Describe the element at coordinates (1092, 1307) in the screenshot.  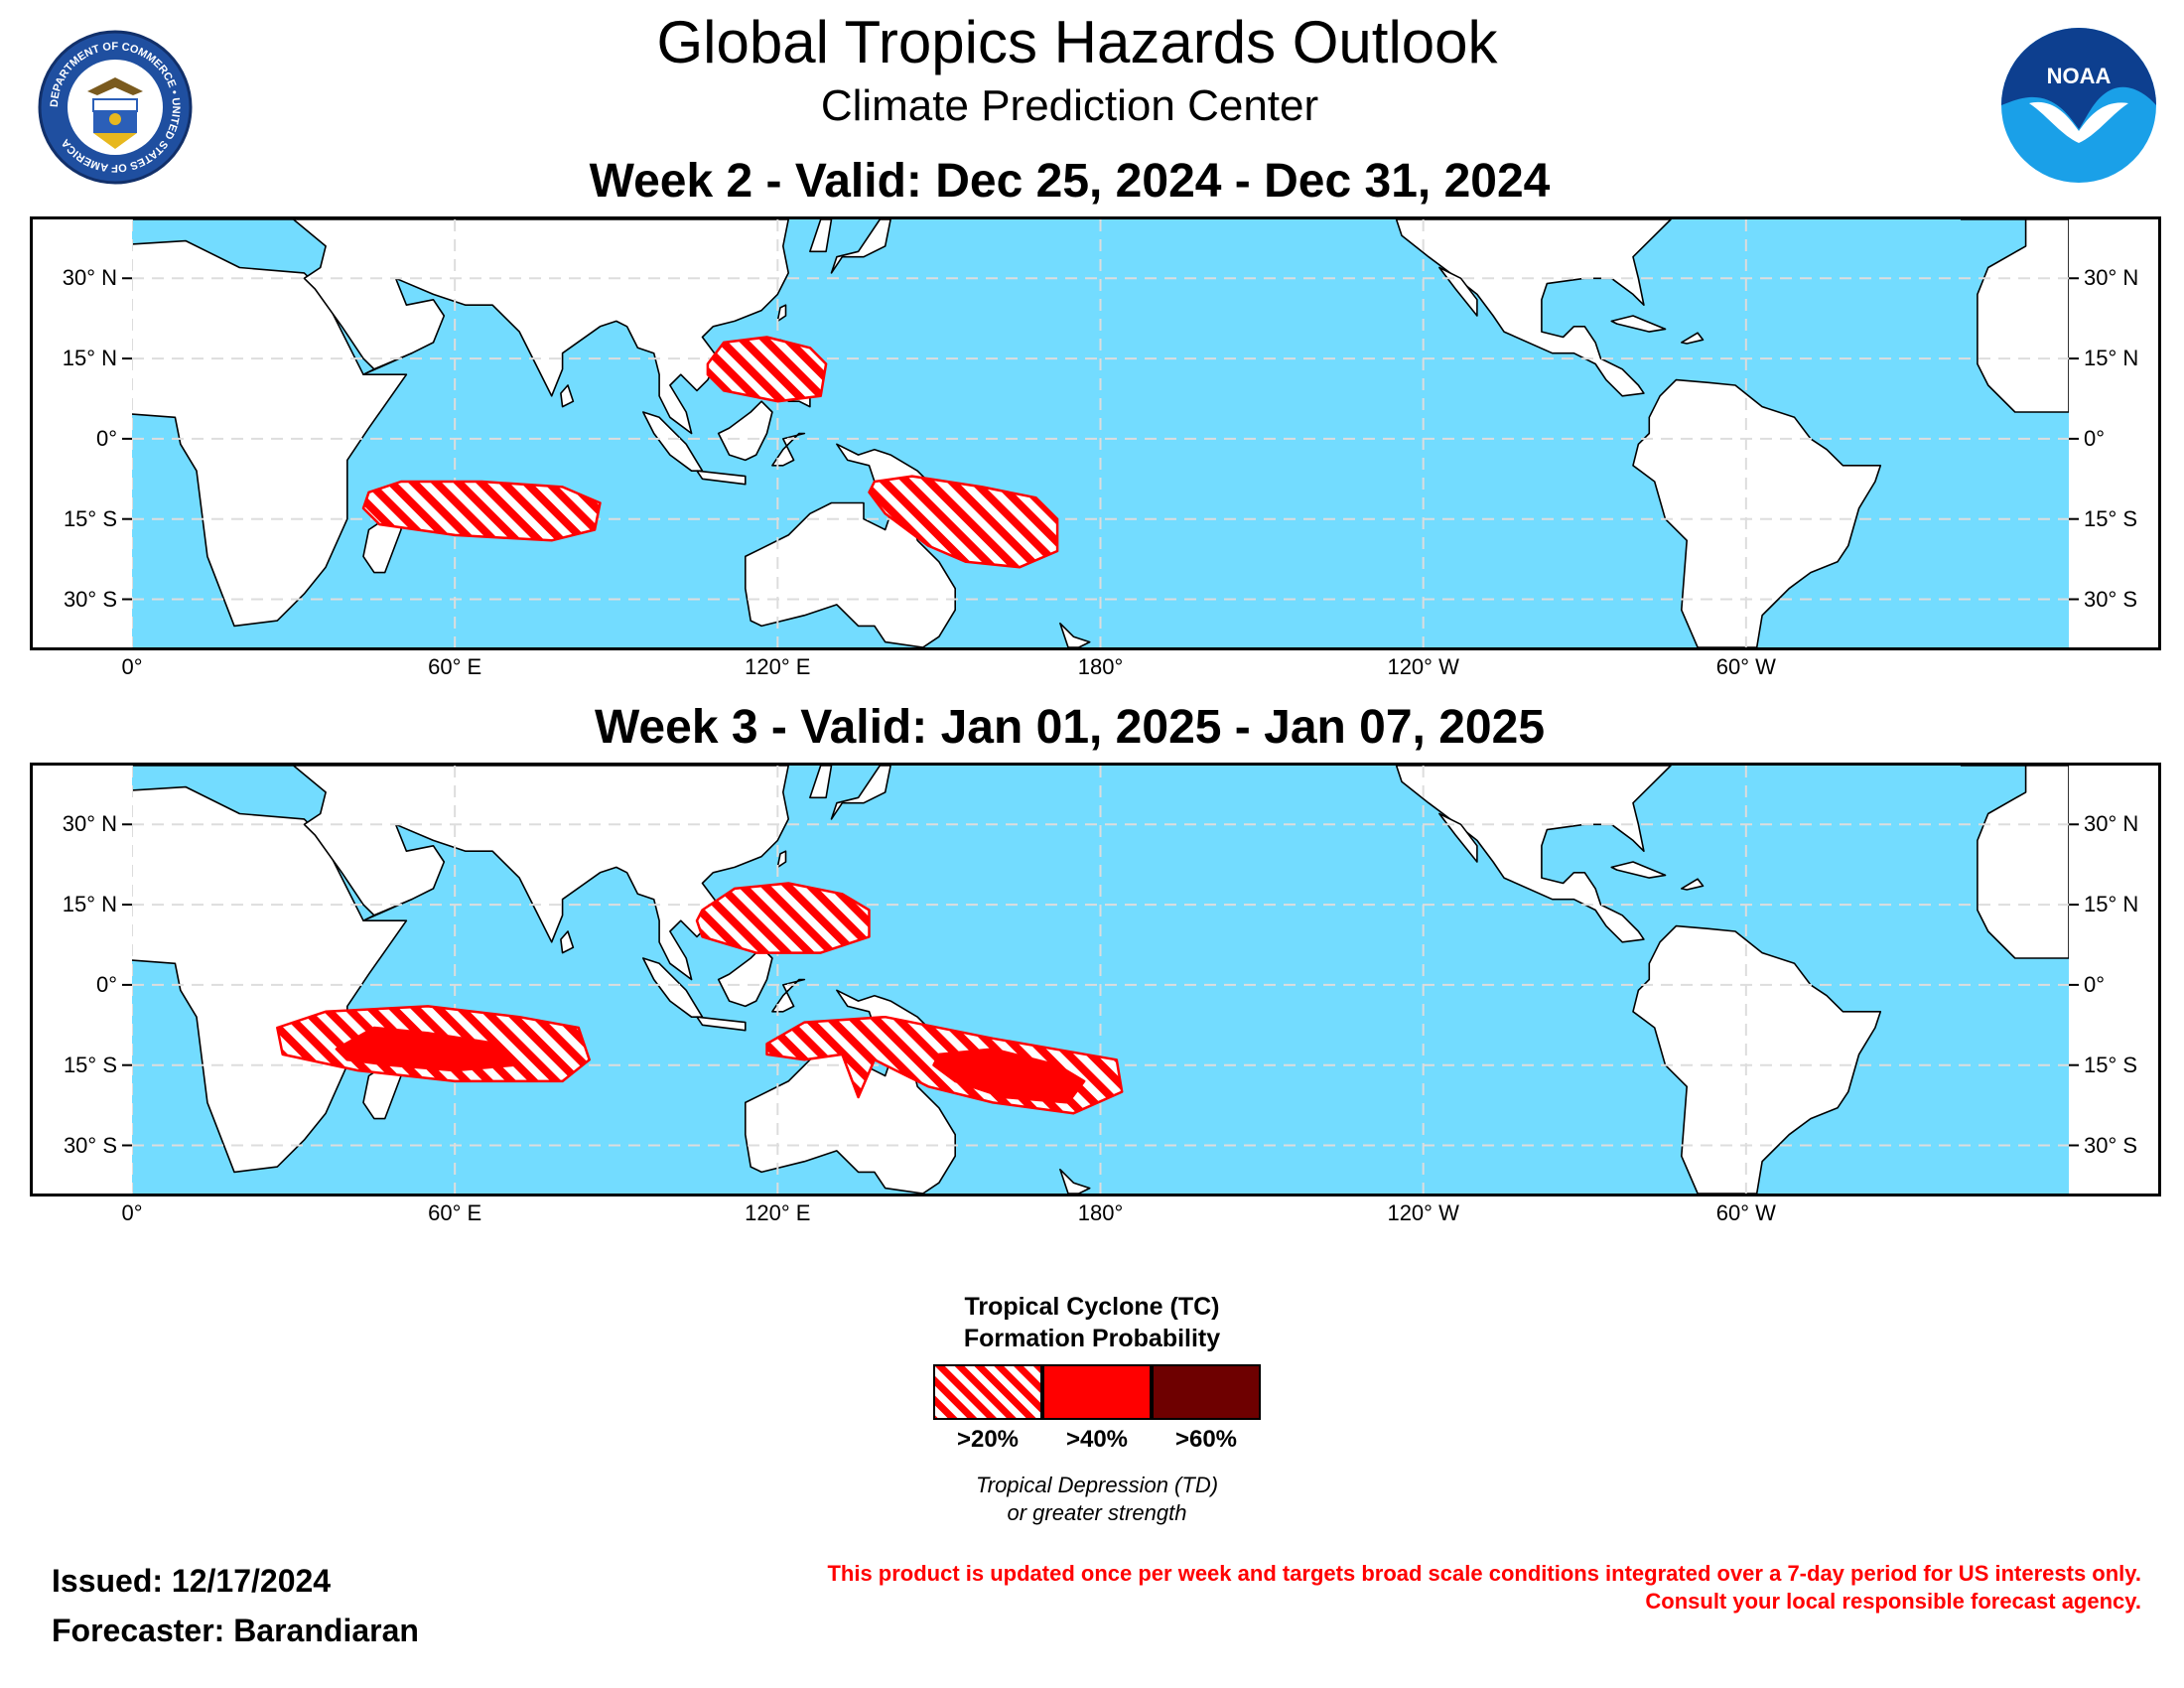
I see `legend-title-line1: Tropical Cyclone (TC)` at that location.